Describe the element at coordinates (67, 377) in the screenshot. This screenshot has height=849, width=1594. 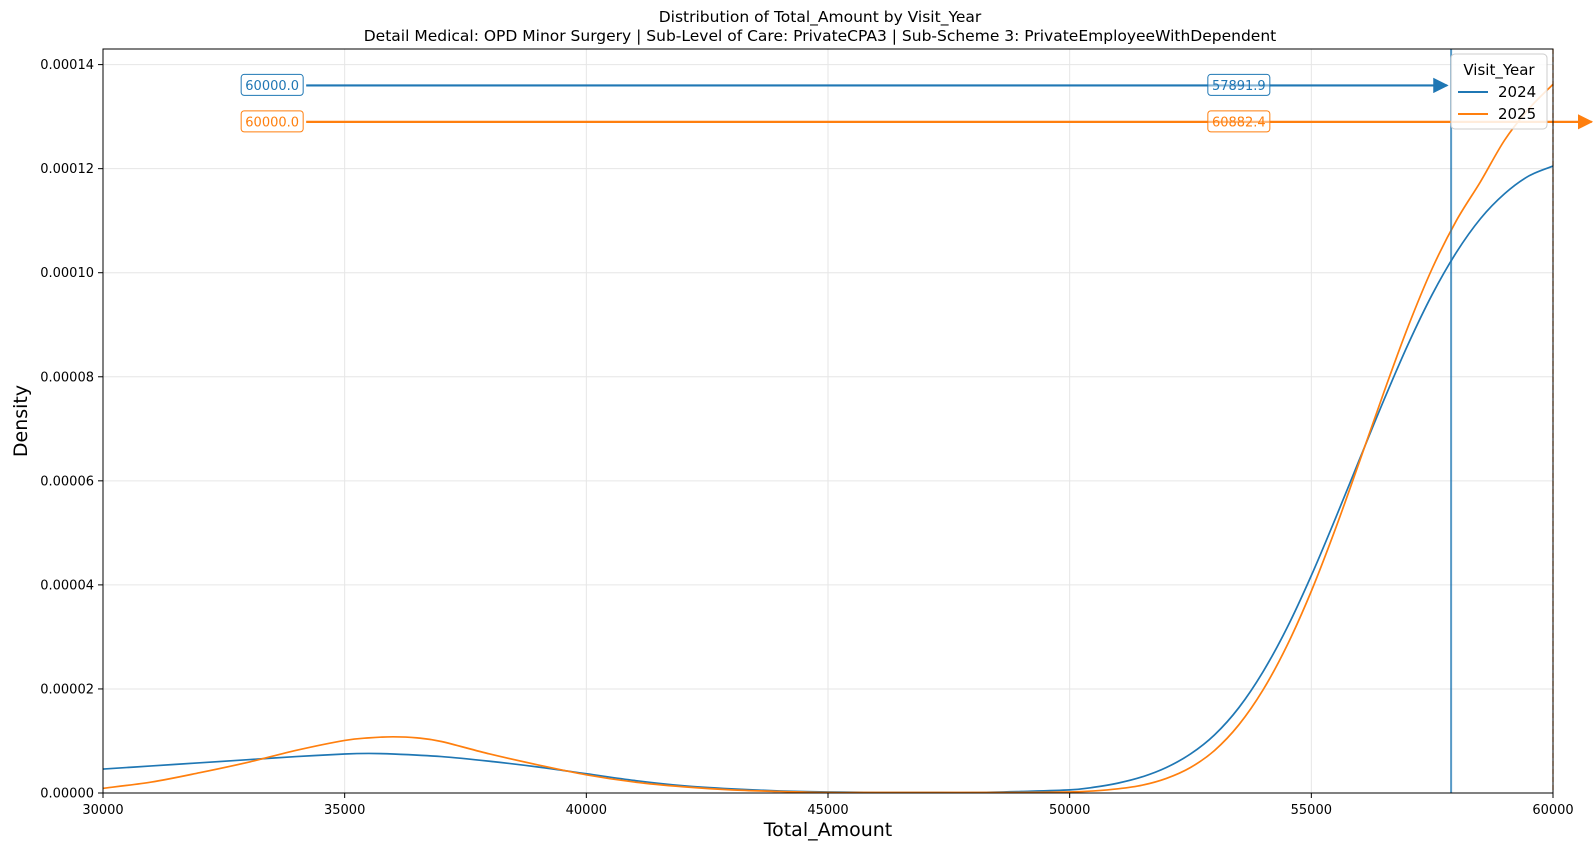
I see `y-tick-label: 0.00008` at that location.